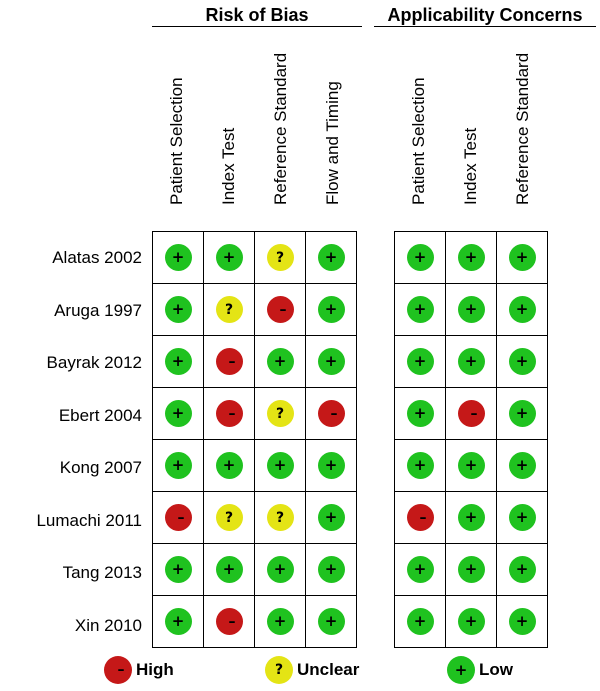 Image resolution: width=600 pixels, height=691 pixels. I want to click on column-label-rob-3: Flow and Timing, so click(333, 127).